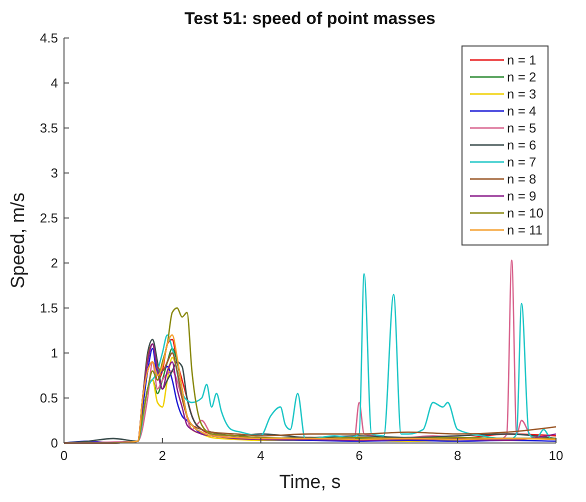 This screenshot has width=586, height=502. Describe the element at coordinates (521, 94) in the screenshot. I see `legend-label: n = 3` at that location.